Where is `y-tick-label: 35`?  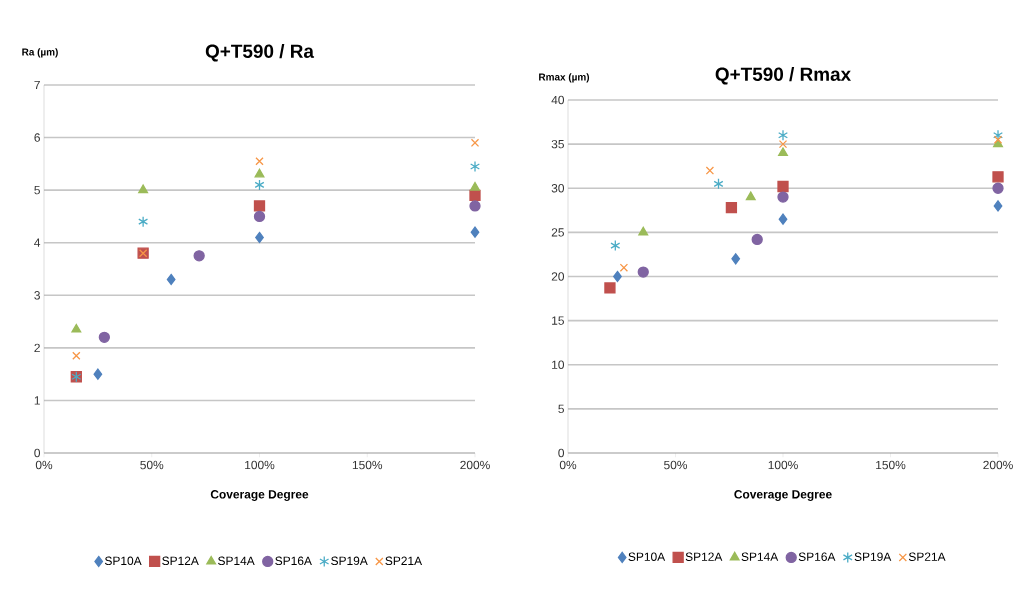
y-tick-label: 35 is located at coordinates (557, 144).